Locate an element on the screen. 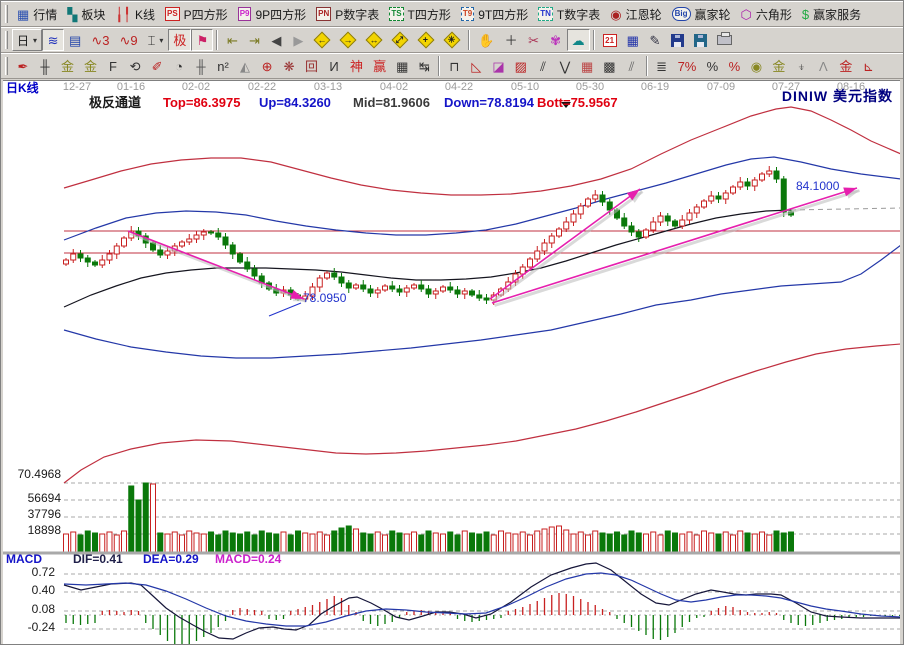  draw-percent-7-tool: 7% is located at coordinates (687, 66).